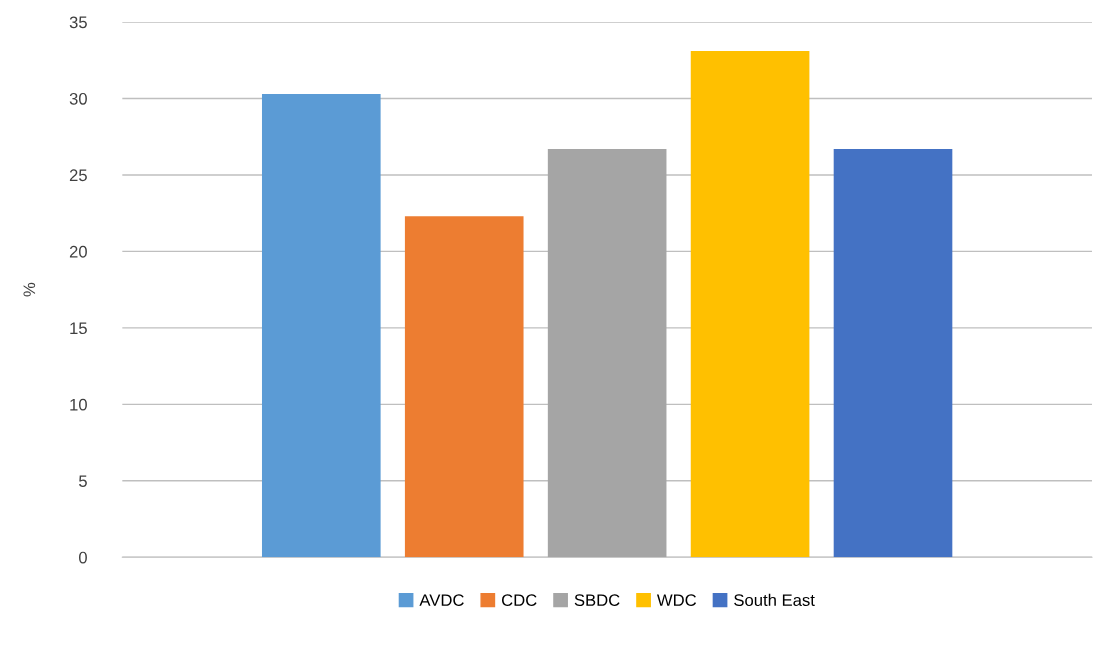 The height and width of the screenshot is (648, 1112). What do you see at coordinates (78, 251) in the screenshot?
I see `y-tick-label: 20` at bounding box center [78, 251].